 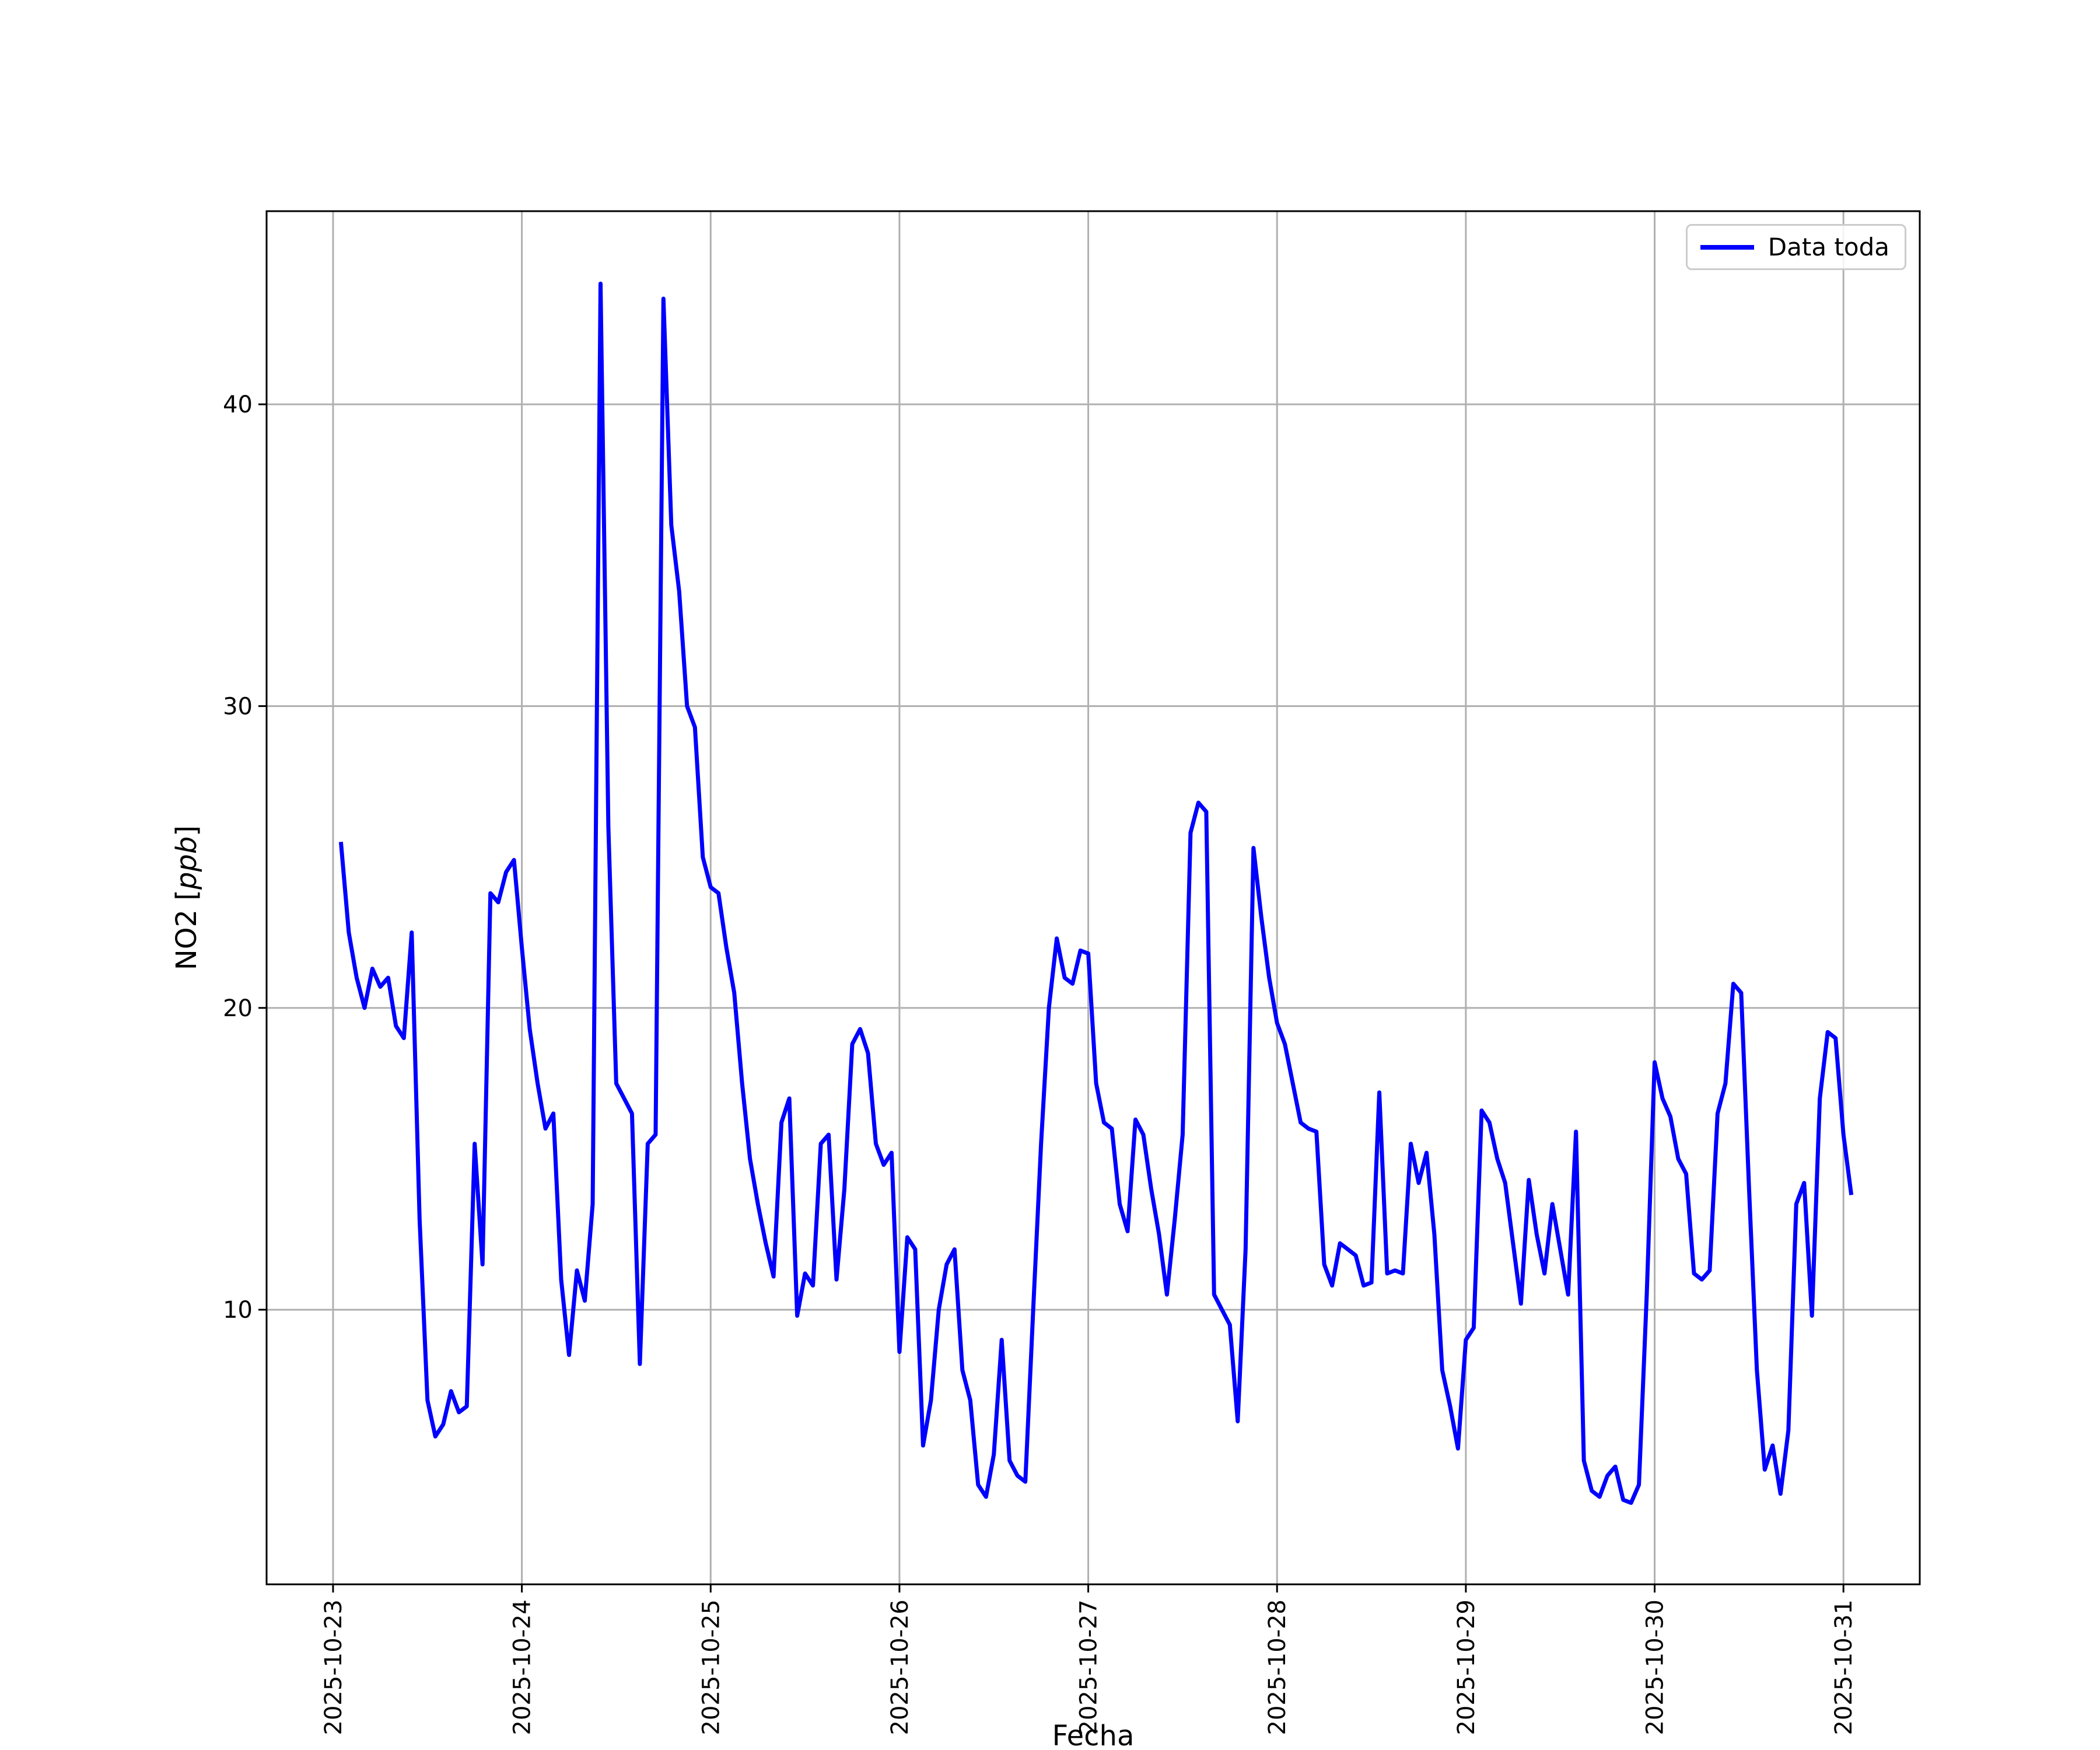 What do you see at coordinates (238, 405) in the screenshot?
I see `y-tick-label: 40` at bounding box center [238, 405].